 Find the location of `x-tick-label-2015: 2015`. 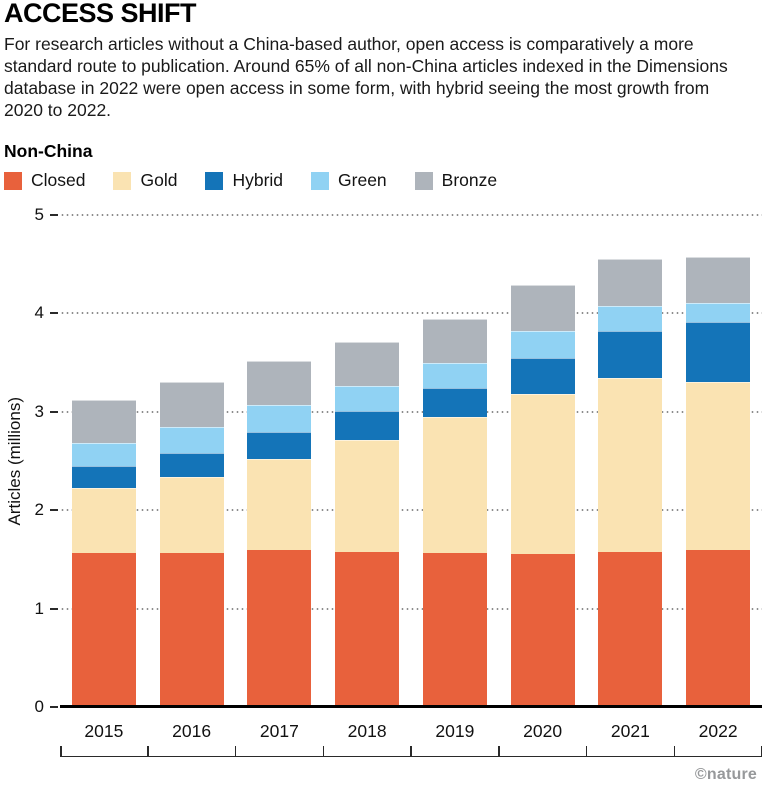

x-tick-label-2015: 2015 is located at coordinates (104, 731).